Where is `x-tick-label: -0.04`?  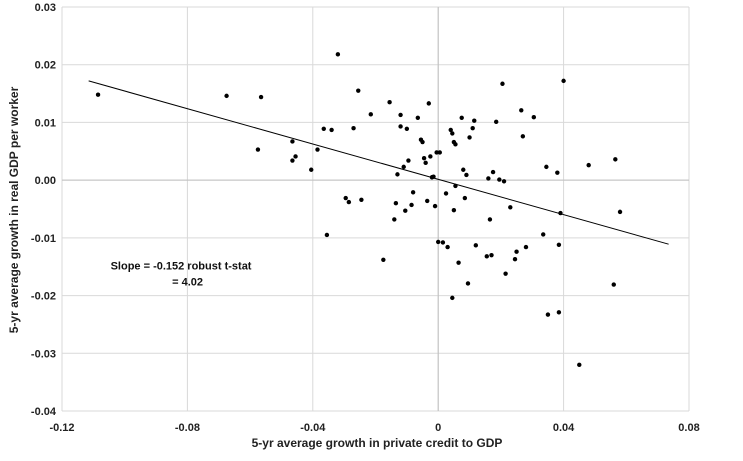
x-tick-label: -0.04 is located at coordinates (313, 428).